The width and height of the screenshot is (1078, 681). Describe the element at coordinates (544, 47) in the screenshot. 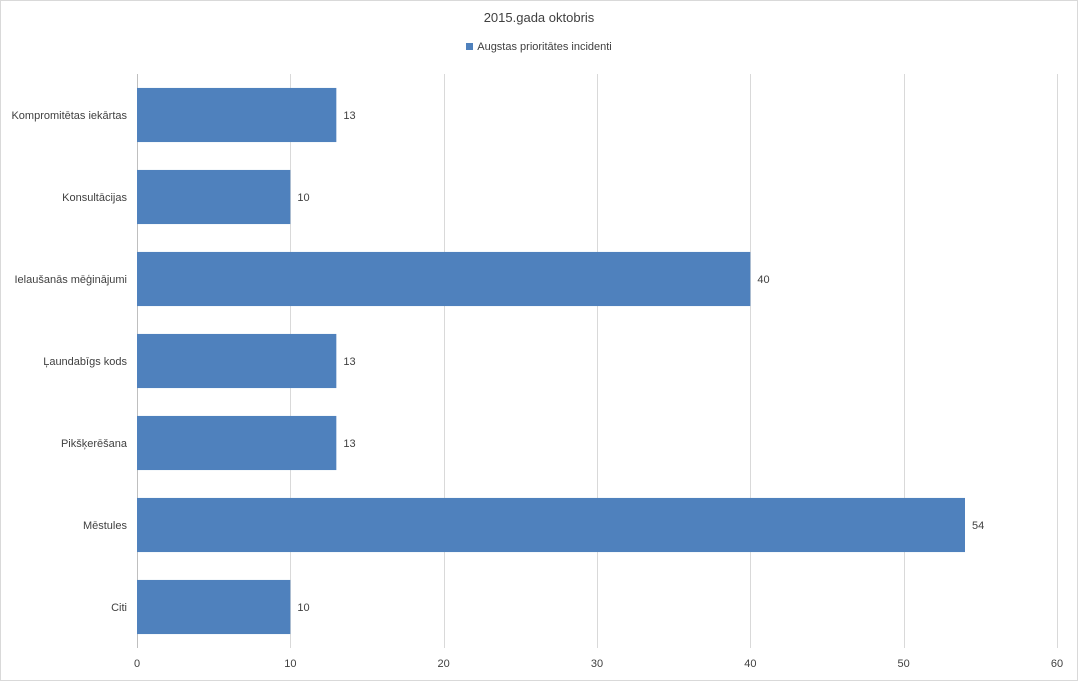

I see `legend-label: Augstas prioritātes incidenti` at that location.